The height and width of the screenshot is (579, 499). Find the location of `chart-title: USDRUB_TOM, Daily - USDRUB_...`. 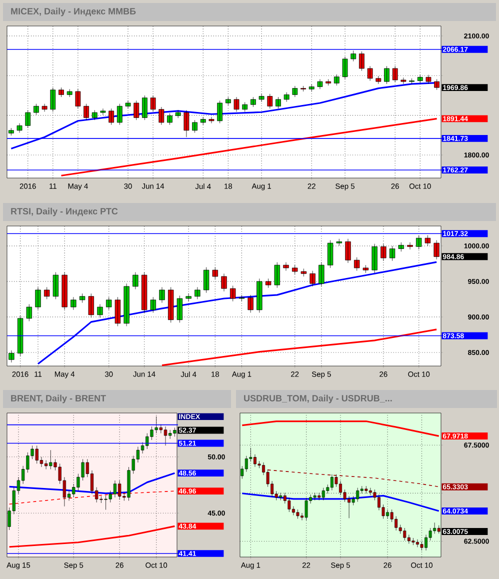

chart-title: USDRUB_TOM, Daily - USDRUB_... is located at coordinates (318, 399).